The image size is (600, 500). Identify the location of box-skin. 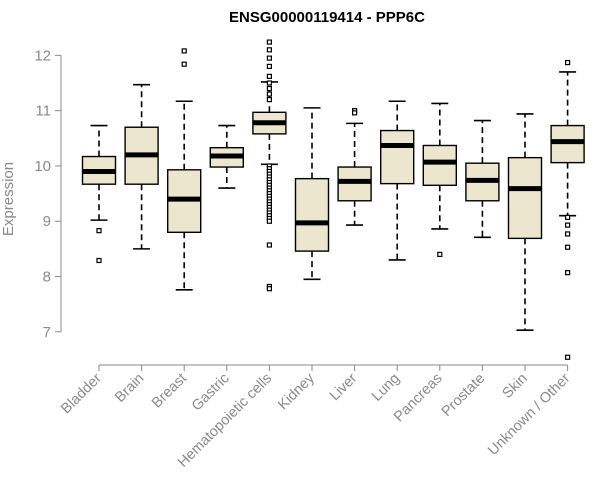
(525, 222).